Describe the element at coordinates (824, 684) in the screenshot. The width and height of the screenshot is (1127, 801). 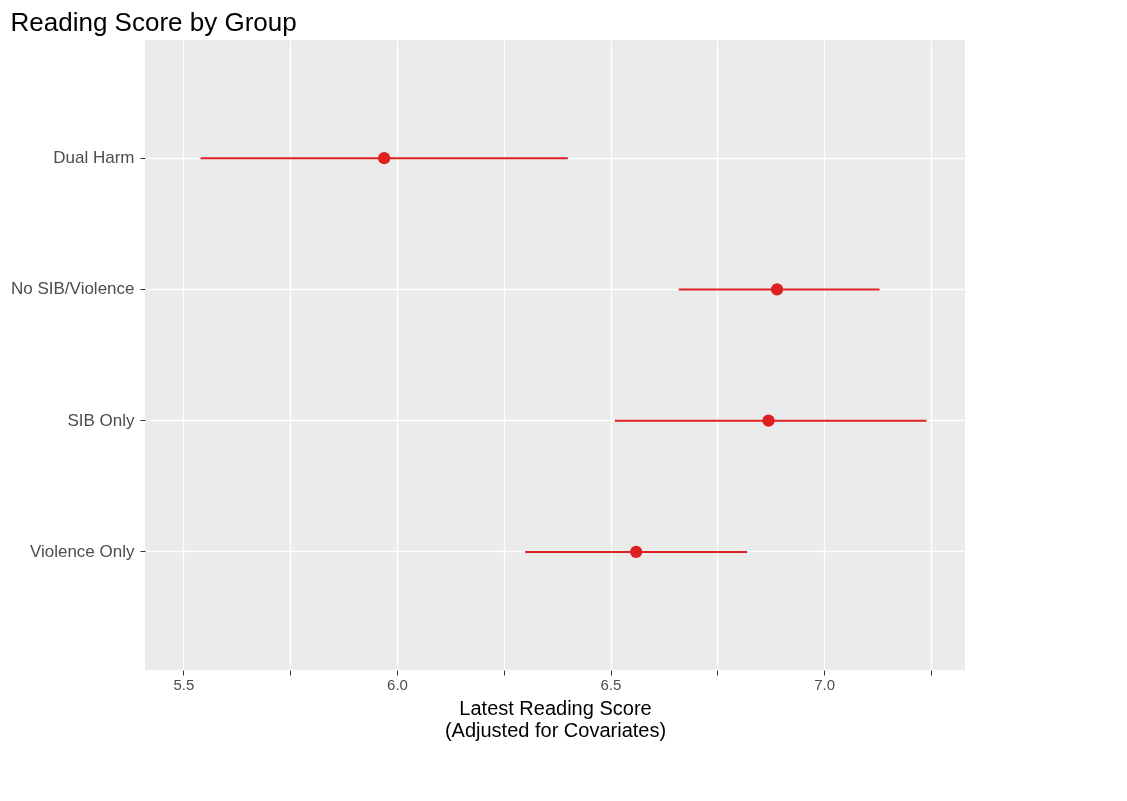
I see `x-tick-label: 7.0` at that location.